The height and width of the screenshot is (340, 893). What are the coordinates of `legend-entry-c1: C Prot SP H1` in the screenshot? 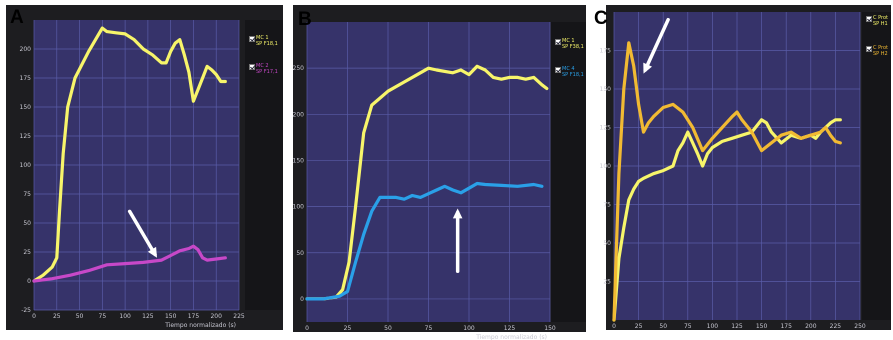 It's located at (880, 21).